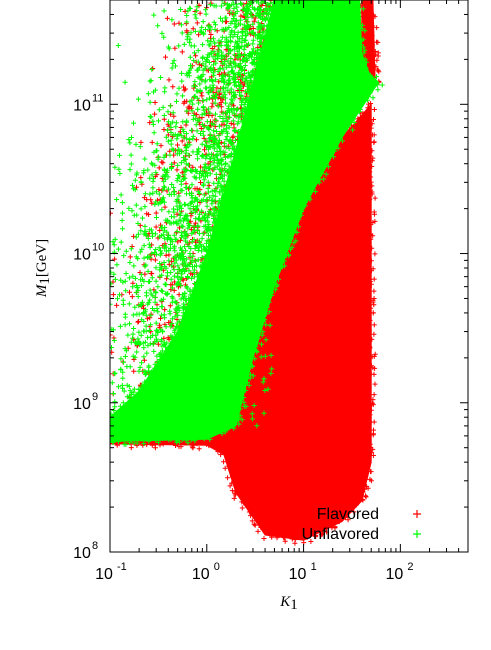 The height and width of the screenshot is (650, 491). What do you see at coordinates (288, 603) in the screenshot?
I see `x-axis-label: K1` at bounding box center [288, 603].